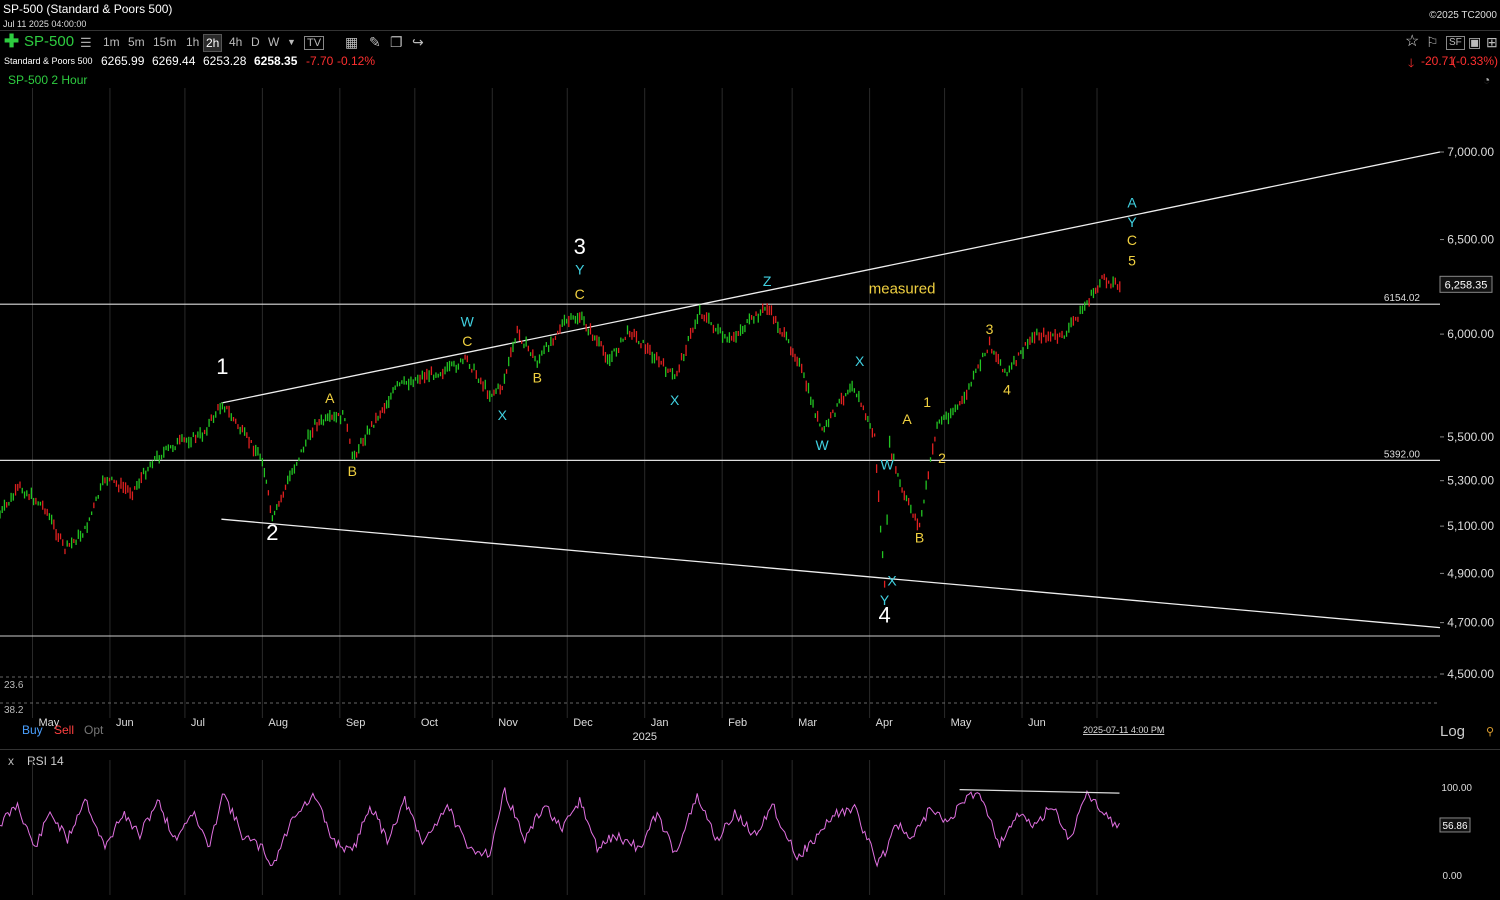 The image size is (1500, 900). I want to click on day-change-pct: (-0.33%), so click(1475, 61).